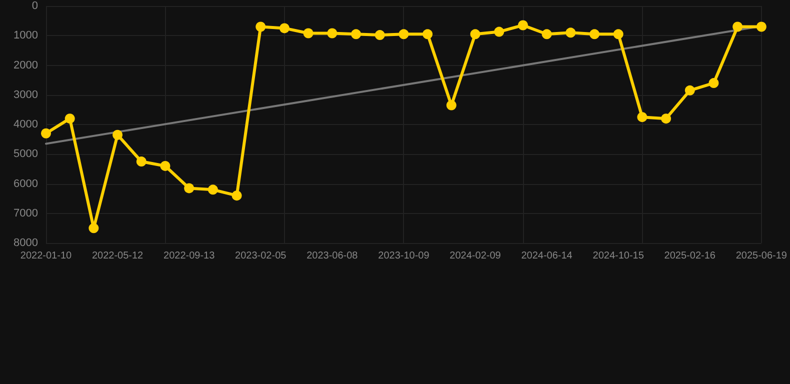  I want to click on y-tick-label: 7000, so click(26, 213).